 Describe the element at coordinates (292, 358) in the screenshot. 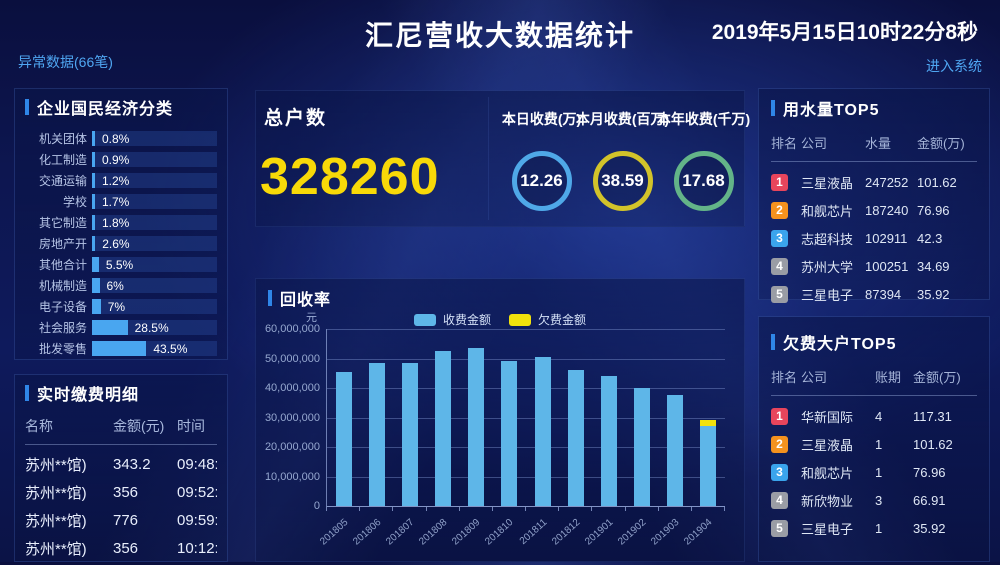

I see `y-axis-tick-label: 50,000,000` at that location.